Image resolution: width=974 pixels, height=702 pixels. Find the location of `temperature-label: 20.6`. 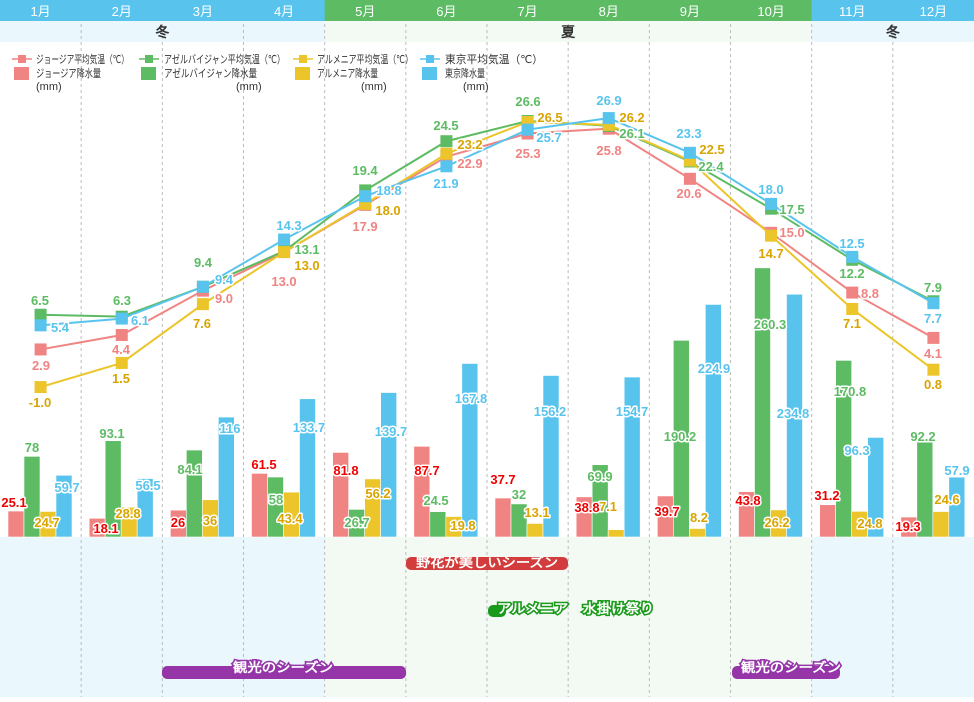

temperature-label: 20.6 is located at coordinates (688, 193).